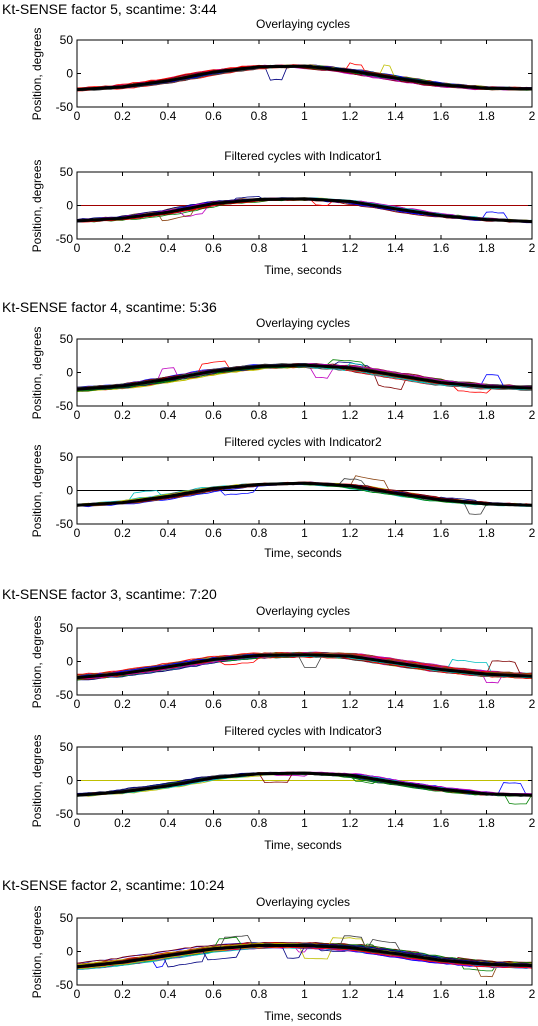 This screenshot has width=538, height=1026. I want to click on panel-3-title: Overlaying cycles, so click(303, 323).